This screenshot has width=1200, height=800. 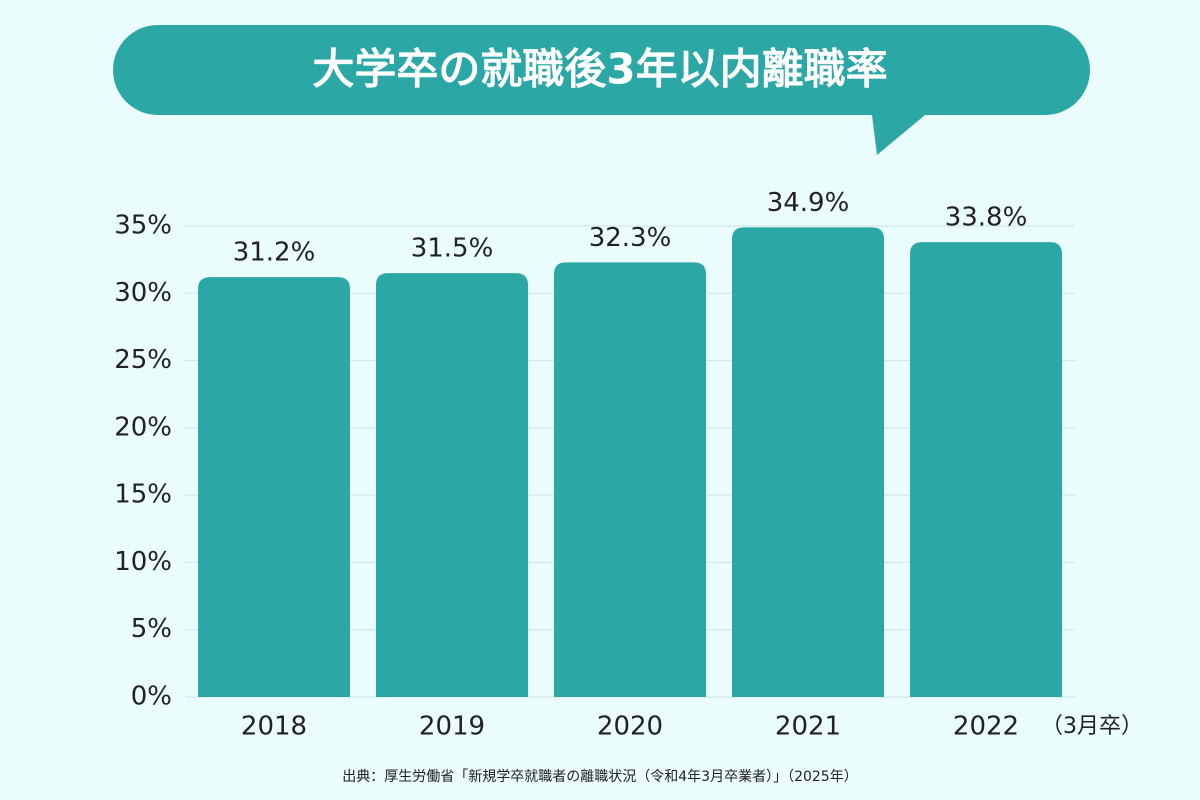 What do you see at coordinates (599, 776) in the screenshot?
I see `source-note: 出典：厚生労働省「新規学卒就職者の離職状況（令和4年3月卒業者）」（2025年）` at bounding box center [599, 776].